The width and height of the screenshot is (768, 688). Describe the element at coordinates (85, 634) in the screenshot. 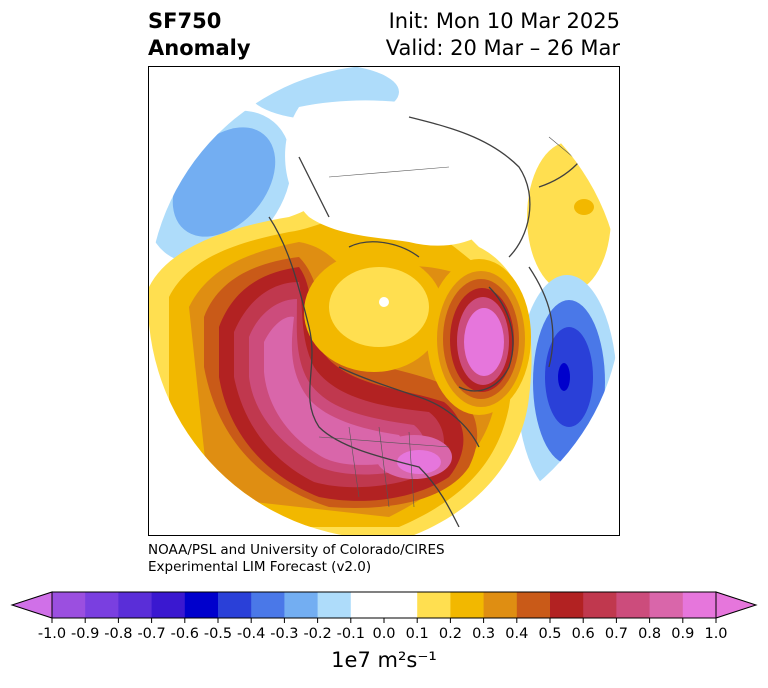

I see `colorbar-tick-label: -0.9` at that location.